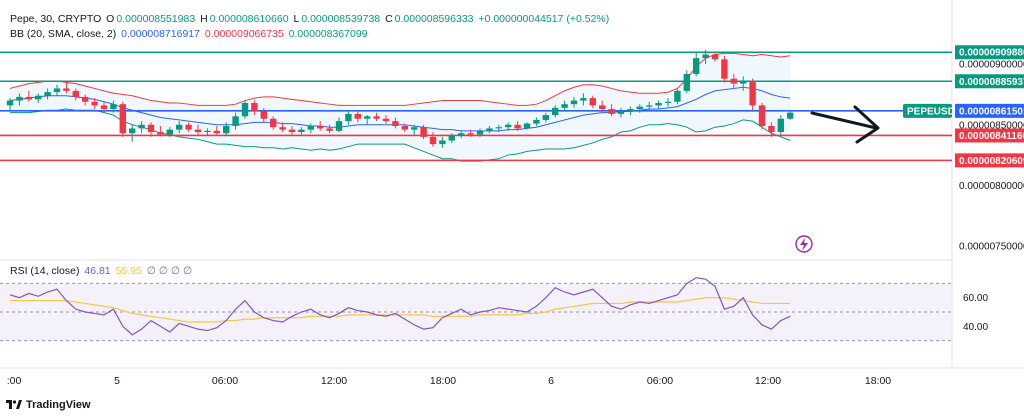  What do you see at coordinates (14, 404) in the screenshot?
I see `tradingview-icon` at bounding box center [14, 404].